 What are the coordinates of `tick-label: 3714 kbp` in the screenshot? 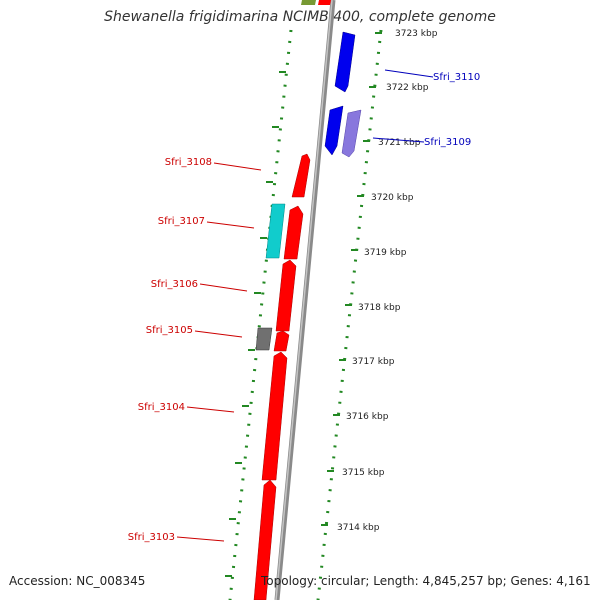 It's located at (358, 528).